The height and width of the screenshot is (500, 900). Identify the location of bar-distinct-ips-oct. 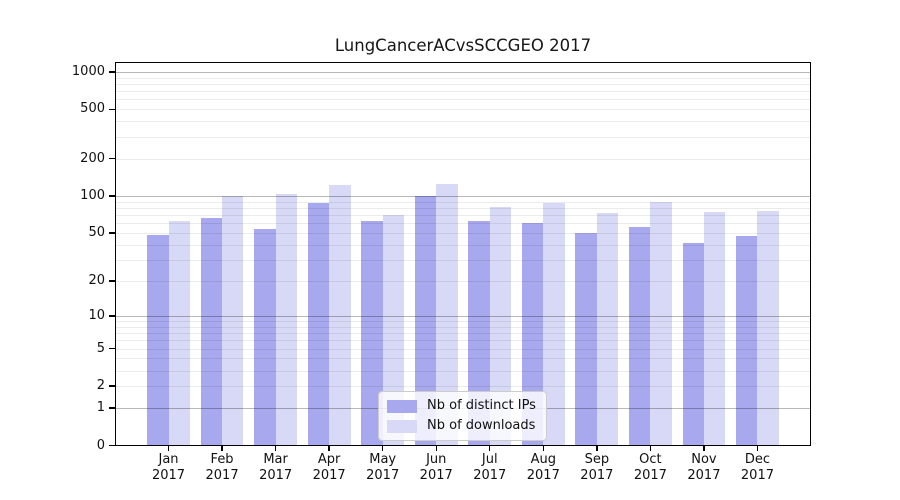
(639, 336).